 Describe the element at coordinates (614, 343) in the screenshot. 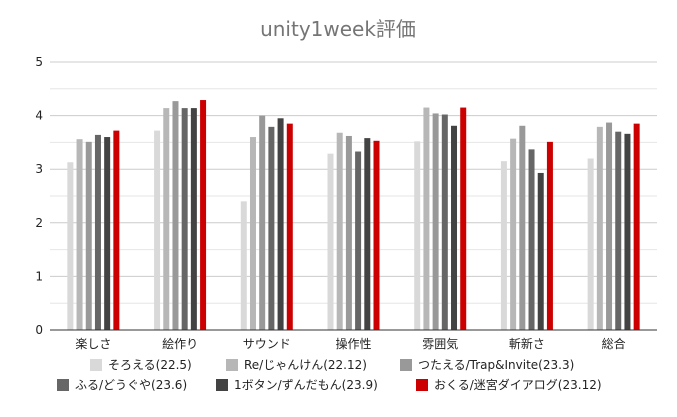

I see `x-category-label: 総合` at that location.